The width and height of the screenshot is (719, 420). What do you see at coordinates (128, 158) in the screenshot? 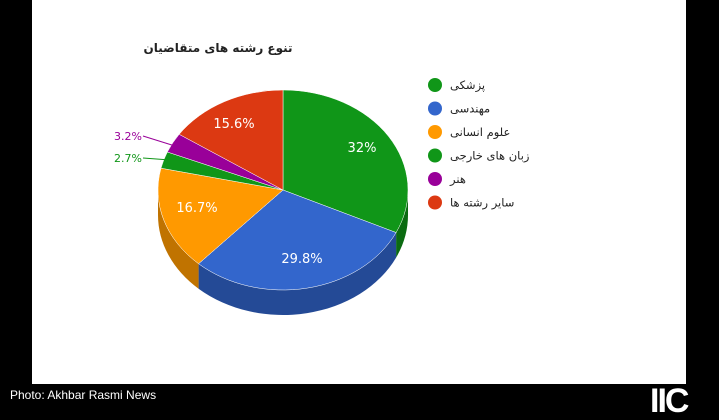
I see `slice-label: 2.7%` at bounding box center [128, 158].